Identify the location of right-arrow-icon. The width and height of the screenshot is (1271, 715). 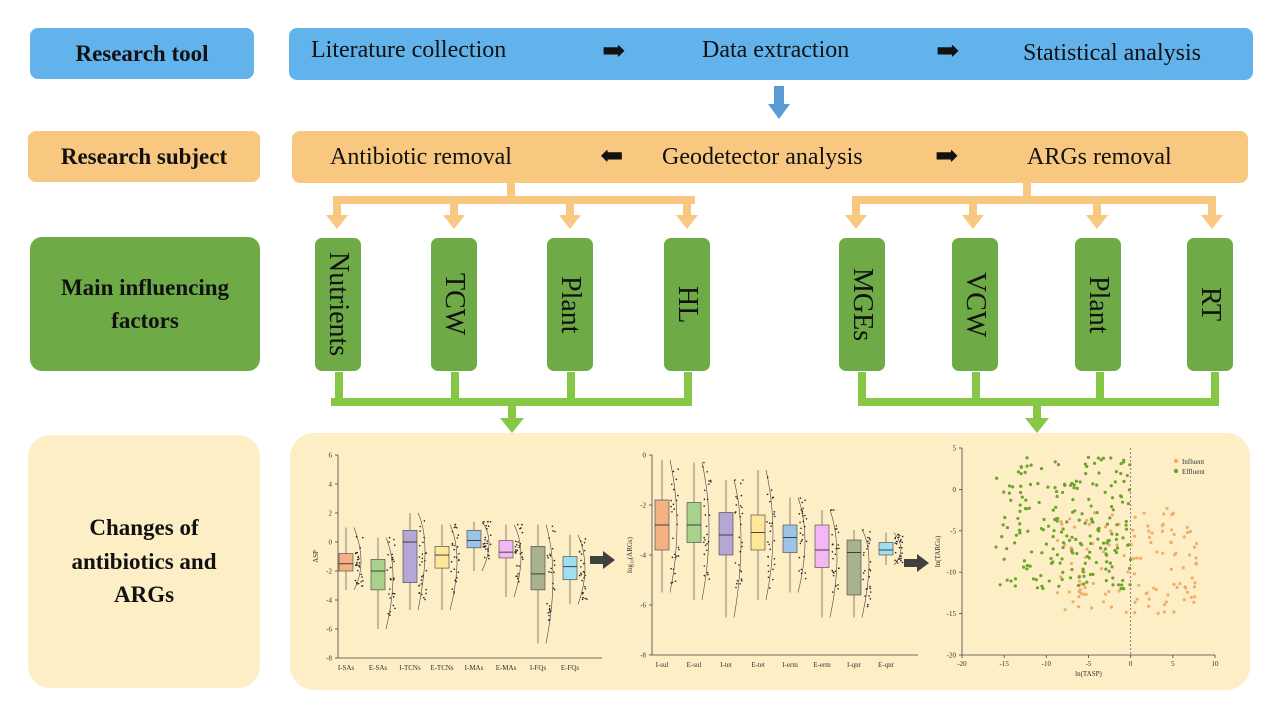
(916, 563).